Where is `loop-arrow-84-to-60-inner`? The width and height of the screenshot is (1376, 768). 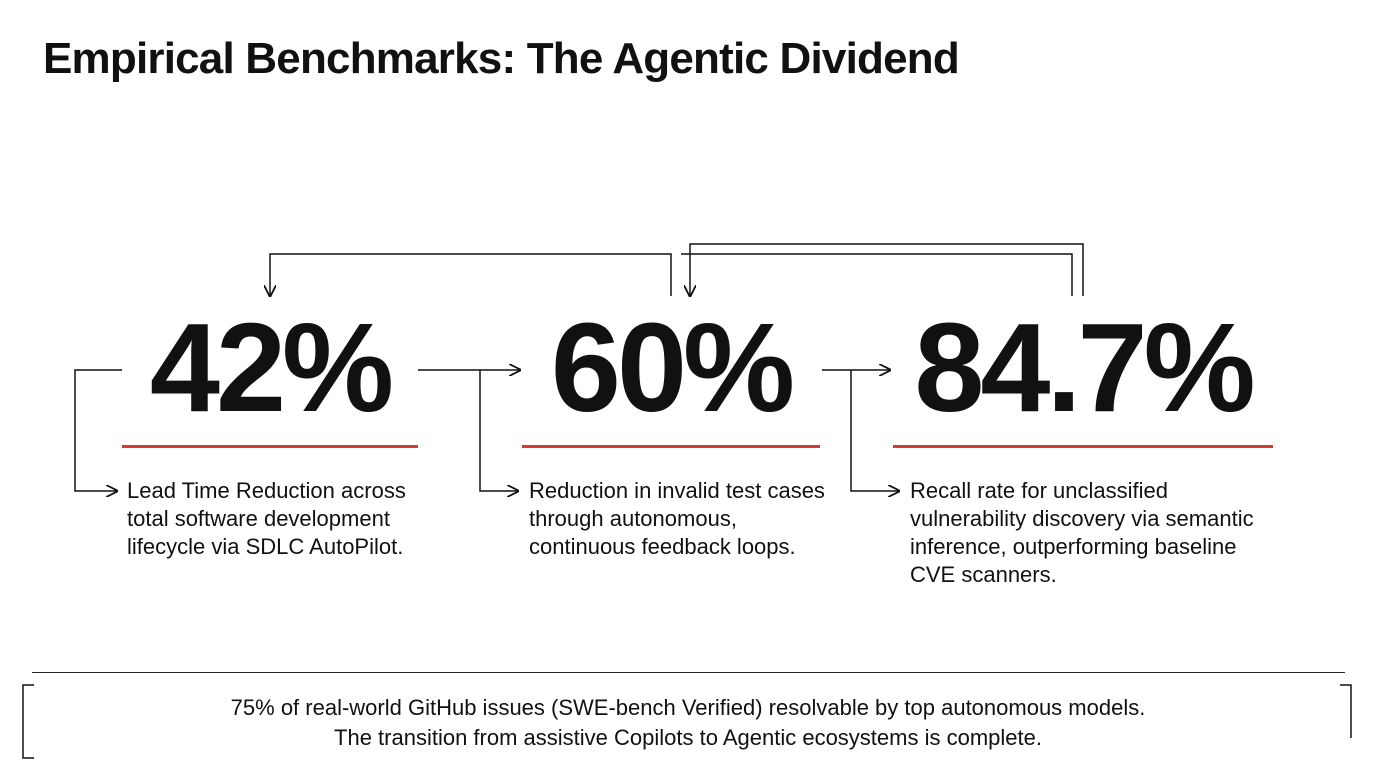 loop-arrow-84-to-60-inner is located at coordinates (877, 274).